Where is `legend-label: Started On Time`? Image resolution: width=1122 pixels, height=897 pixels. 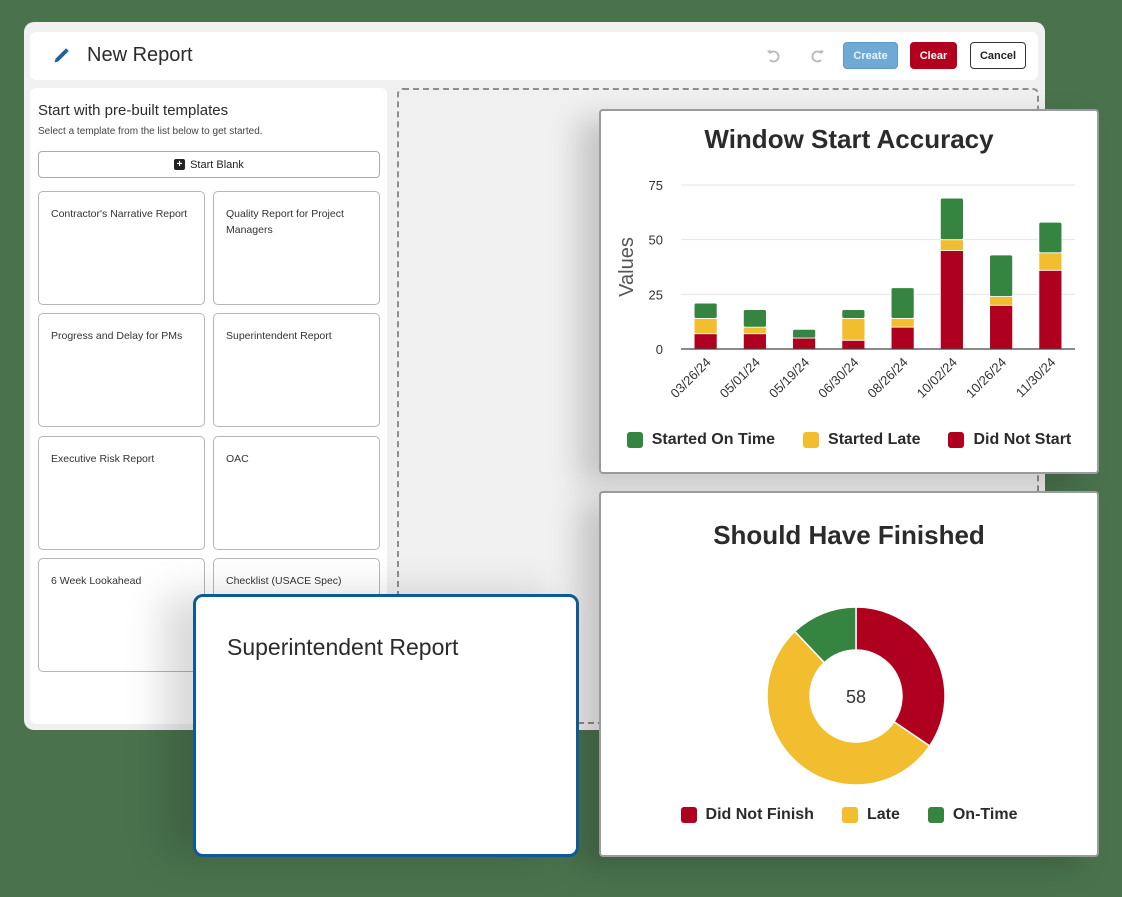 legend-label: Started On Time is located at coordinates (713, 439).